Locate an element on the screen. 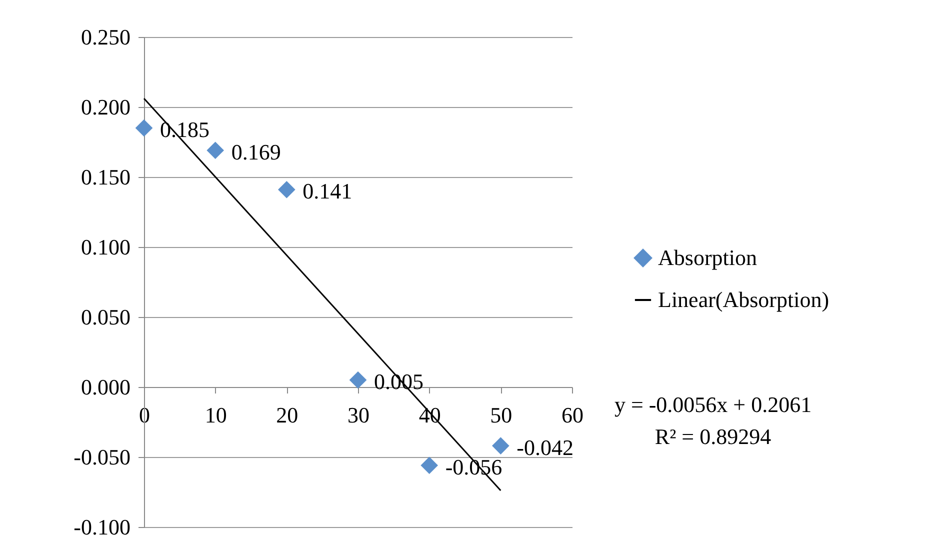 The image size is (930, 554). x-tick-label: 20 is located at coordinates (287, 415).